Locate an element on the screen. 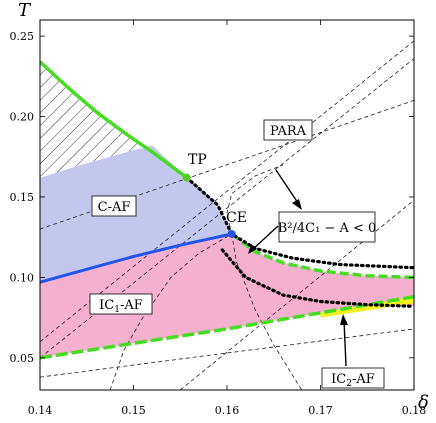  caf-label-box is located at coordinates (114, 206).